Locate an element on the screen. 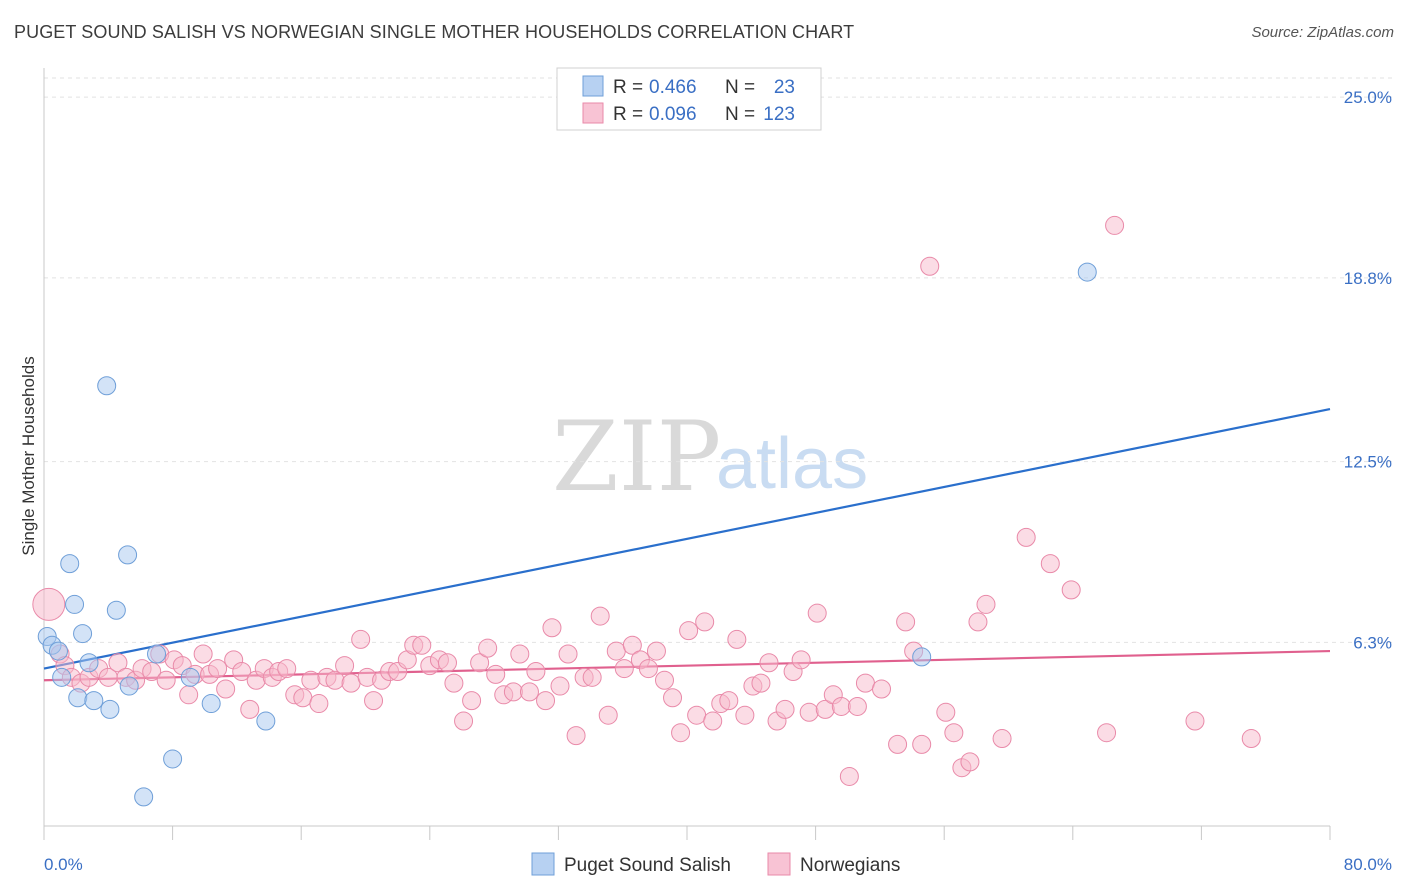 Image resolution: width=1406 pixels, height=892 pixels. source-credit: Source: ZipAtlas.com is located at coordinates (1322, 32).